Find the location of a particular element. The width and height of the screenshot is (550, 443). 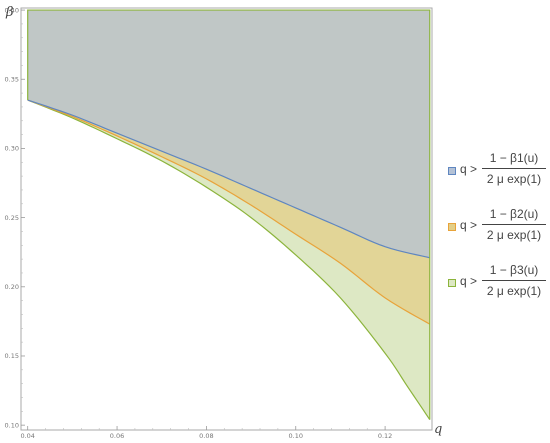

legend-prefix-2: q > is located at coordinates (469, 225).